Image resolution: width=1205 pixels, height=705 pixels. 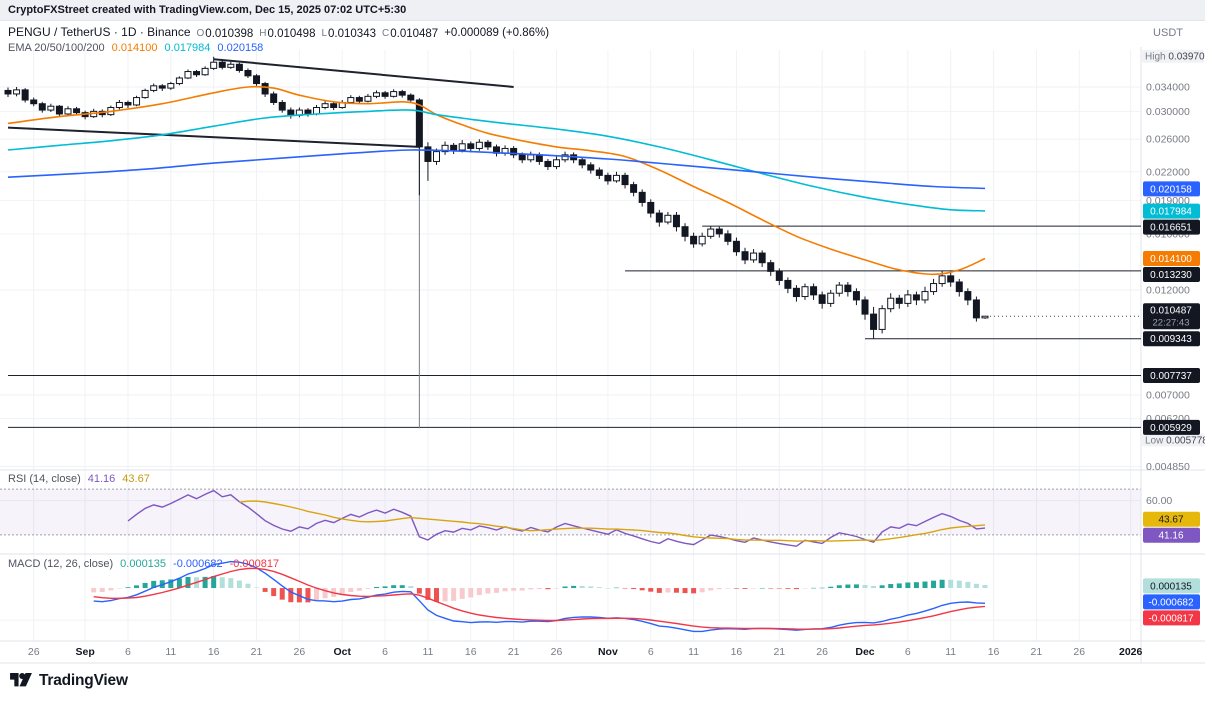 I want to click on ema50-line, so click(x=496, y=160).